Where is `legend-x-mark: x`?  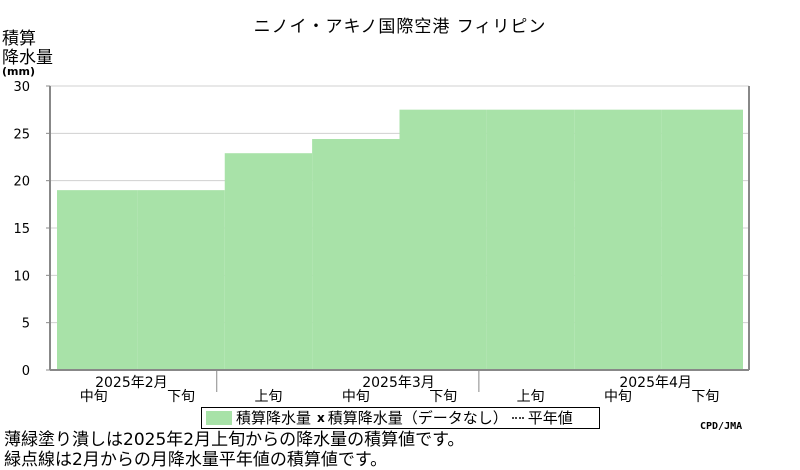 legend-x-mark: x is located at coordinates (321, 418).